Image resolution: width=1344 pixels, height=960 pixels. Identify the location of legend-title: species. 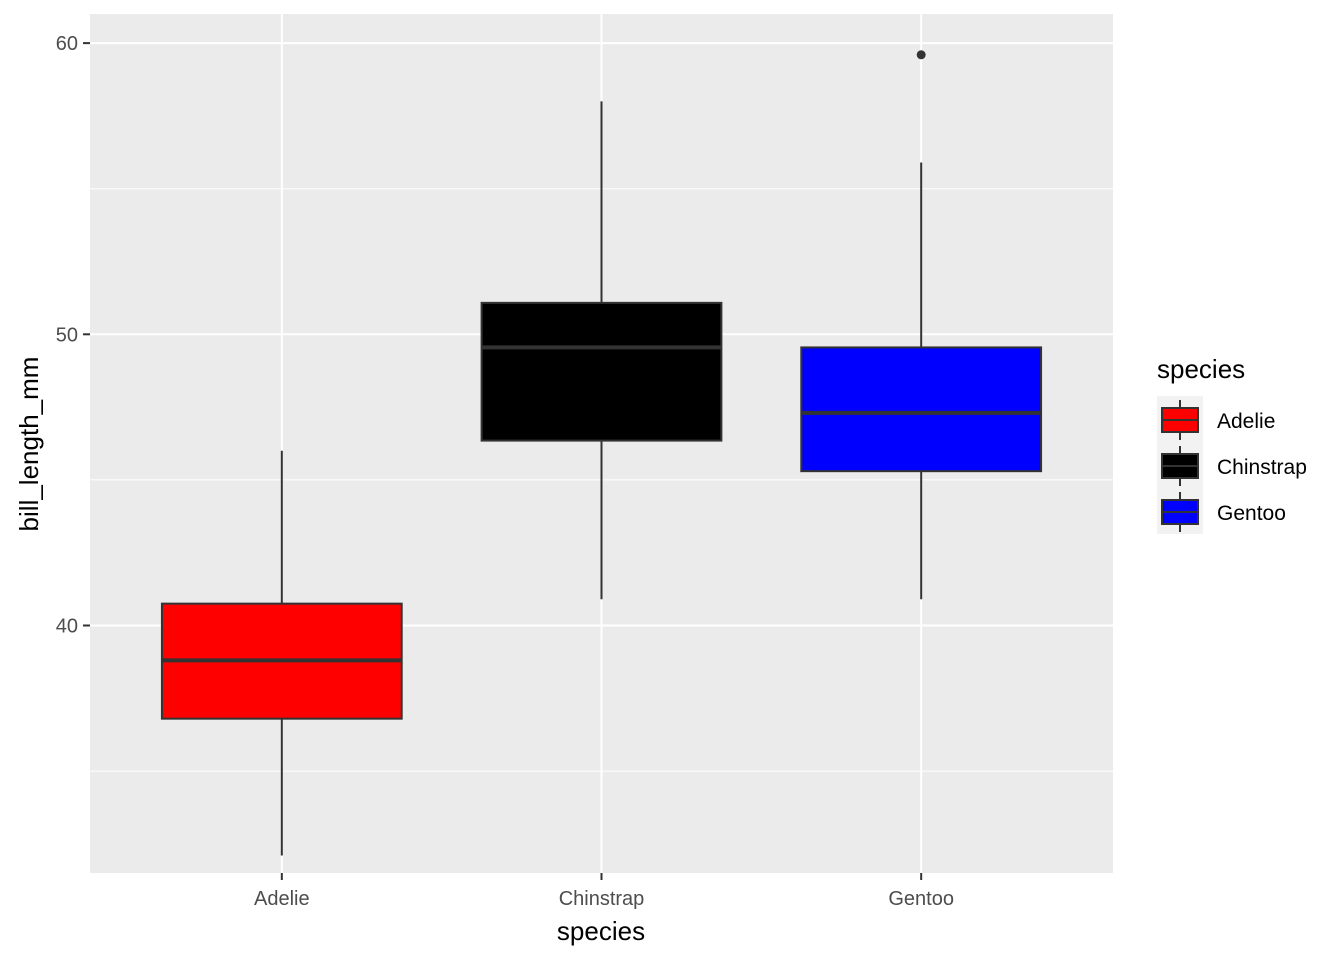
(1201, 369).